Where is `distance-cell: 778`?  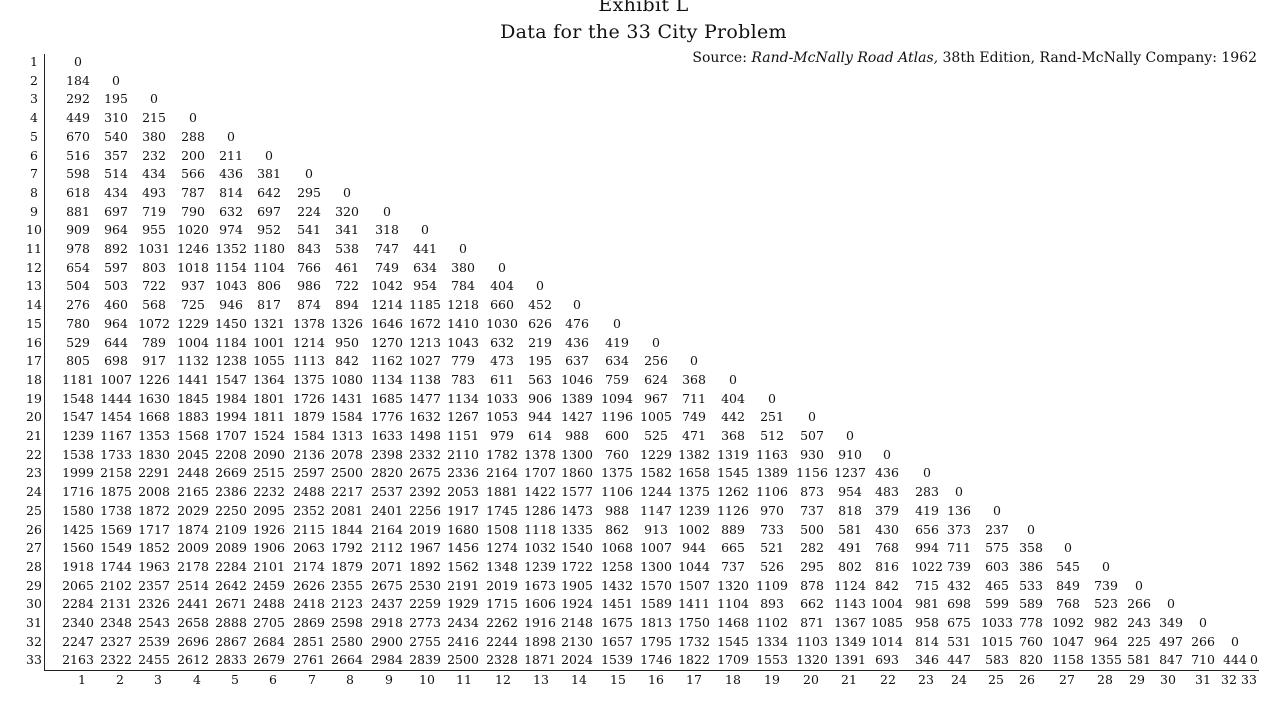 distance-cell: 778 is located at coordinates (1031, 622).